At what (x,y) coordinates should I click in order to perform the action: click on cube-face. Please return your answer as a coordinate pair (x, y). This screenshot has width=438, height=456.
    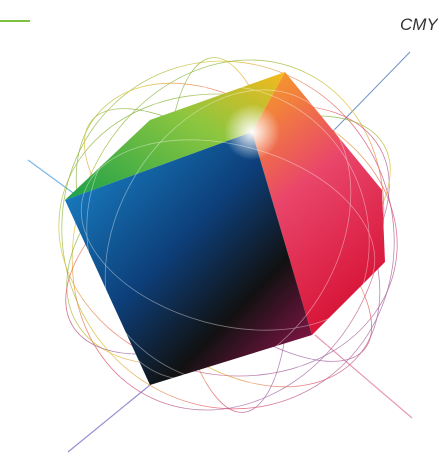
    Looking at the image, I should click on (175, 136).